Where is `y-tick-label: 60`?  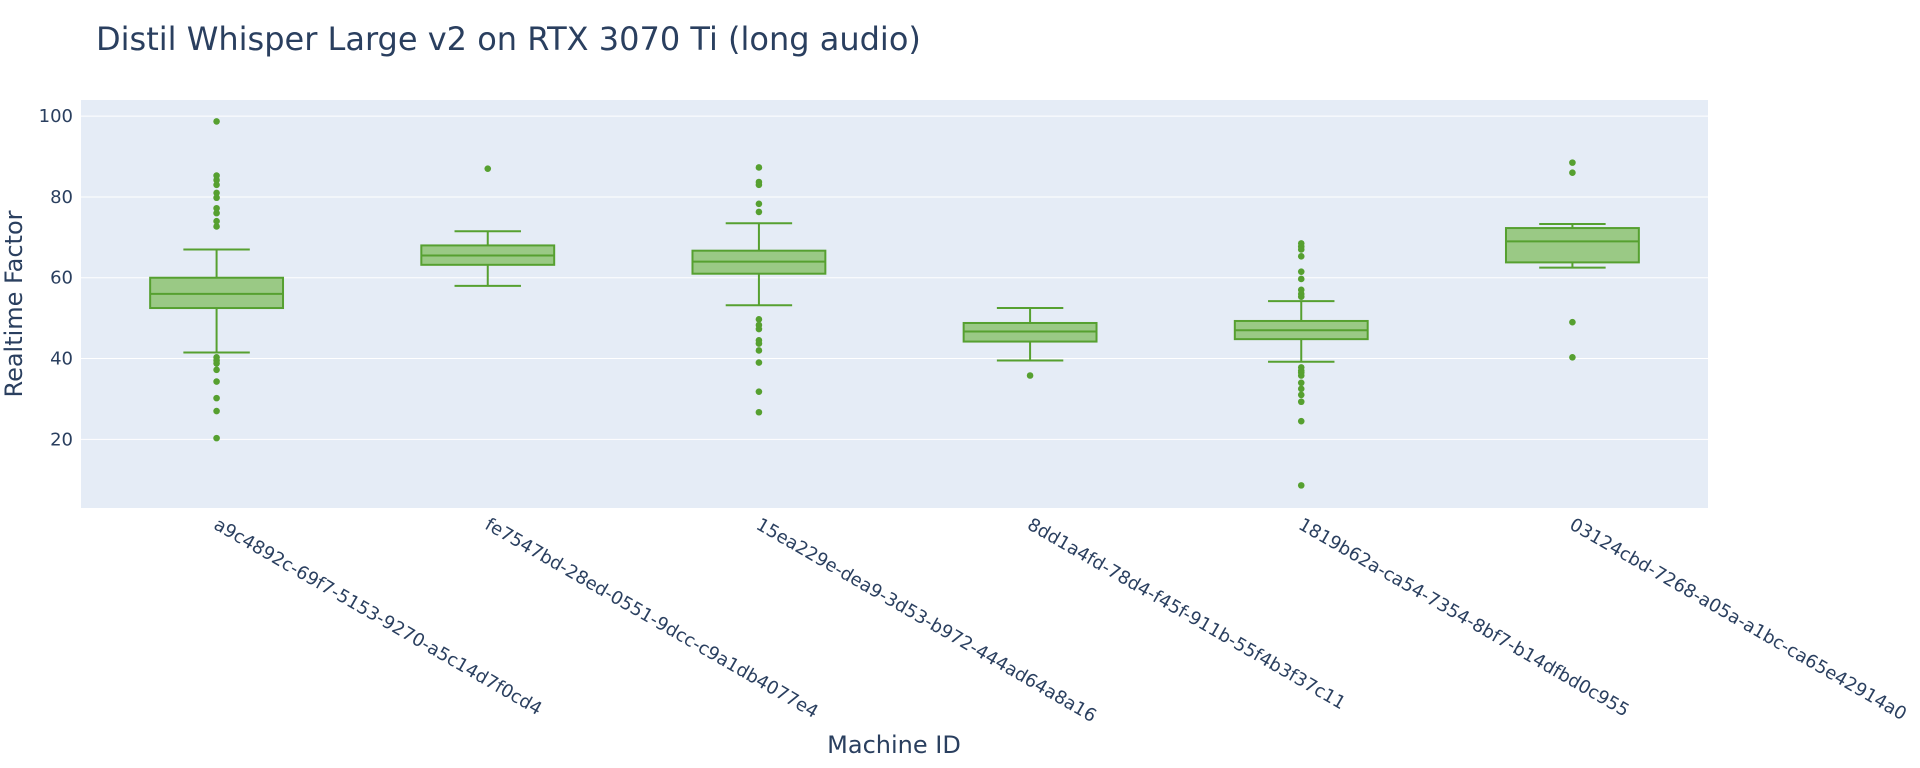 y-tick-label: 60 is located at coordinates (61, 278).